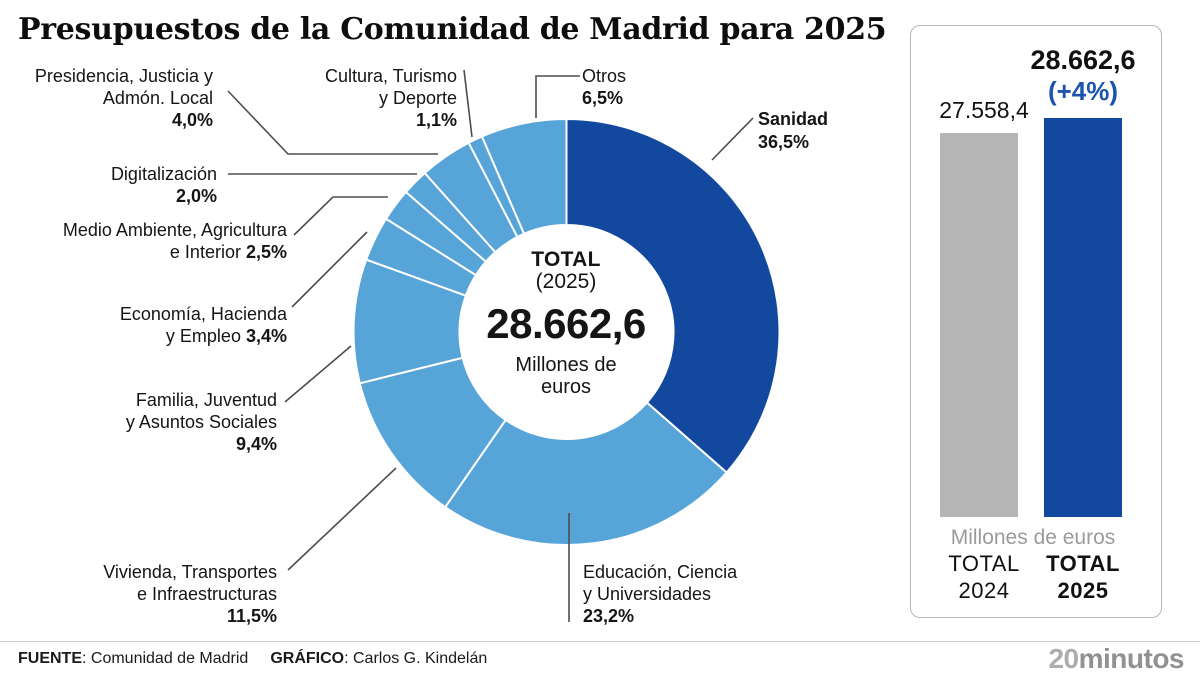  Describe the element at coordinates (318, 374) in the screenshot. I see `leader-line-familia` at that location.